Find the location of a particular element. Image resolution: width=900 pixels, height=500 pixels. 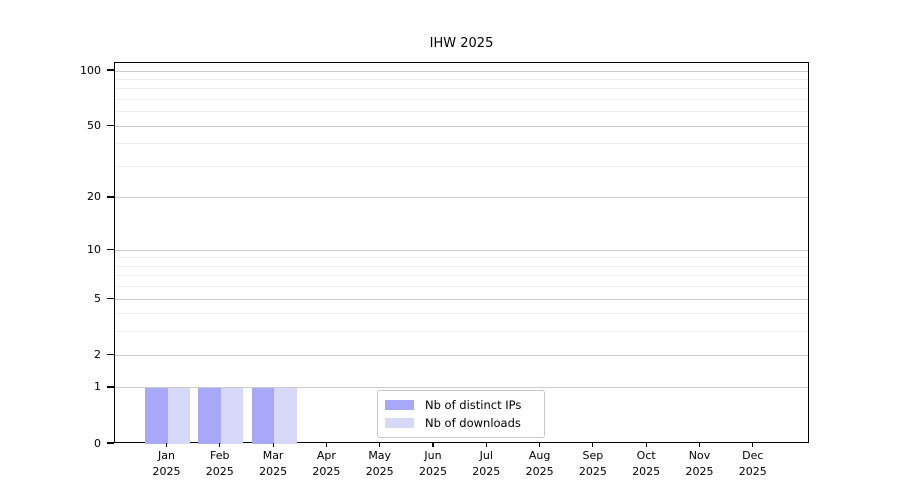

x-tick-mark-feb is located at coordinates (220, 445).